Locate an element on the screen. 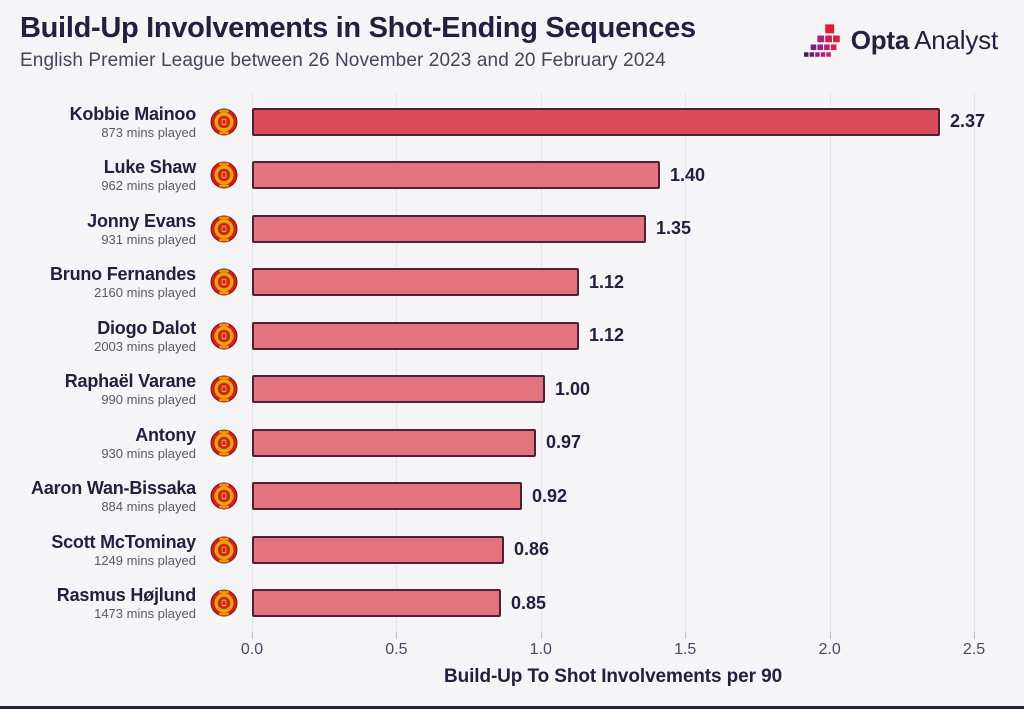 This screenshot has width=1024, height=709. player-row: Antony 930 mins played 0.97 is located at coordinates (512, 443).